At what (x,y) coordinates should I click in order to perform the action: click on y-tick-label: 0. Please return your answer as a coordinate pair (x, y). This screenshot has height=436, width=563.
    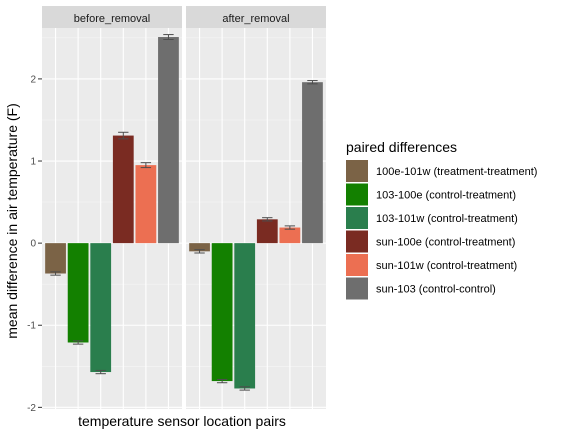
    Looking at the image, I should click on (33, 244).